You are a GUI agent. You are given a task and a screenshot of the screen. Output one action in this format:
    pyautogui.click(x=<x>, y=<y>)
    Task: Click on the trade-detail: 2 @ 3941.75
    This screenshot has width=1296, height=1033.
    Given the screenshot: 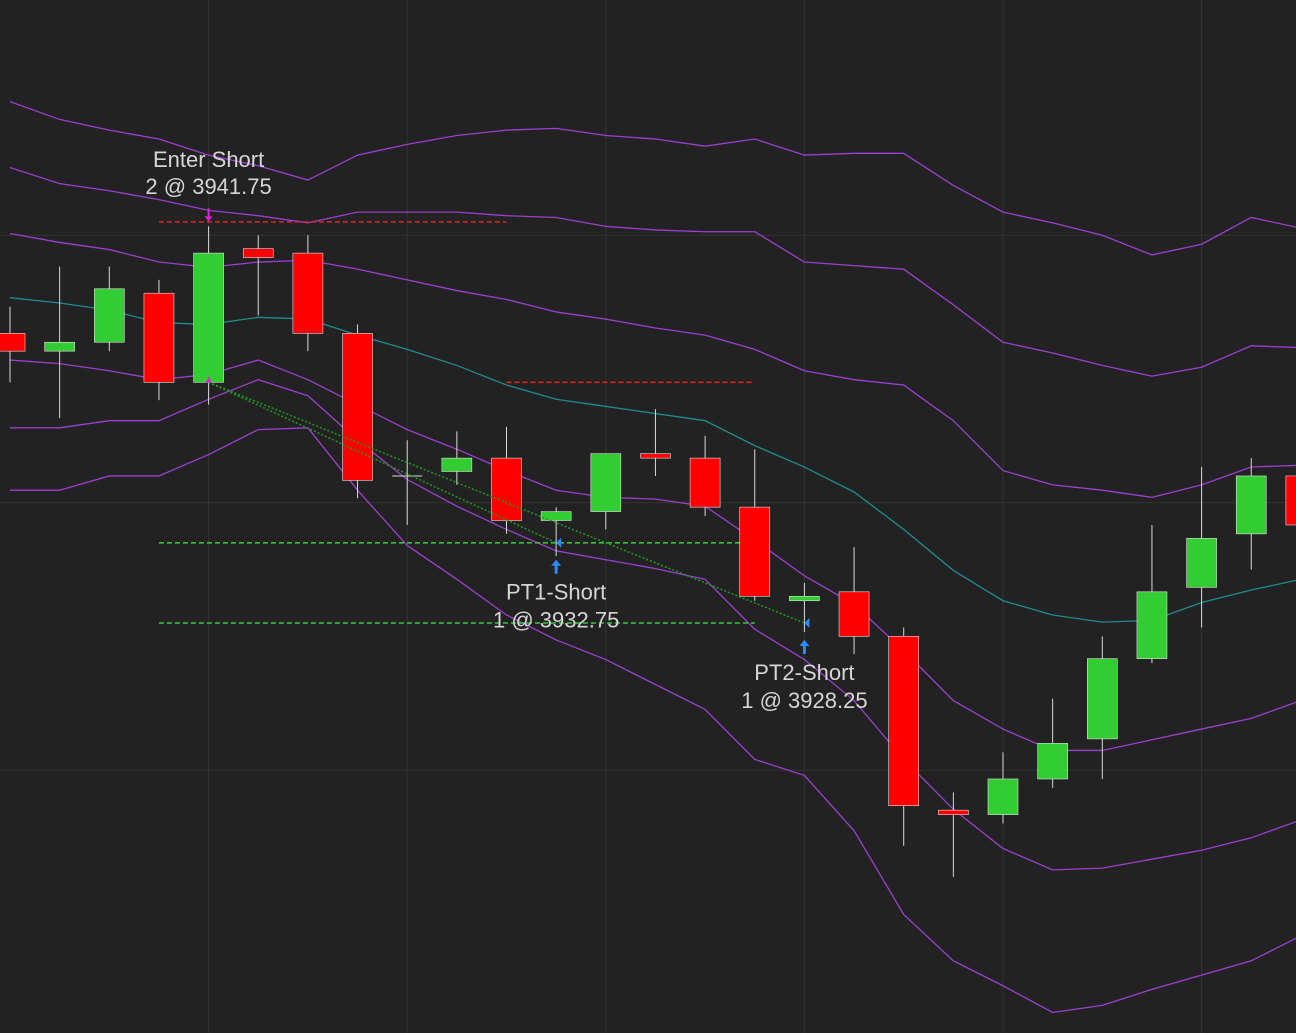 What is the action you would take?
    pyautogui.click(x=208, y=186)
    